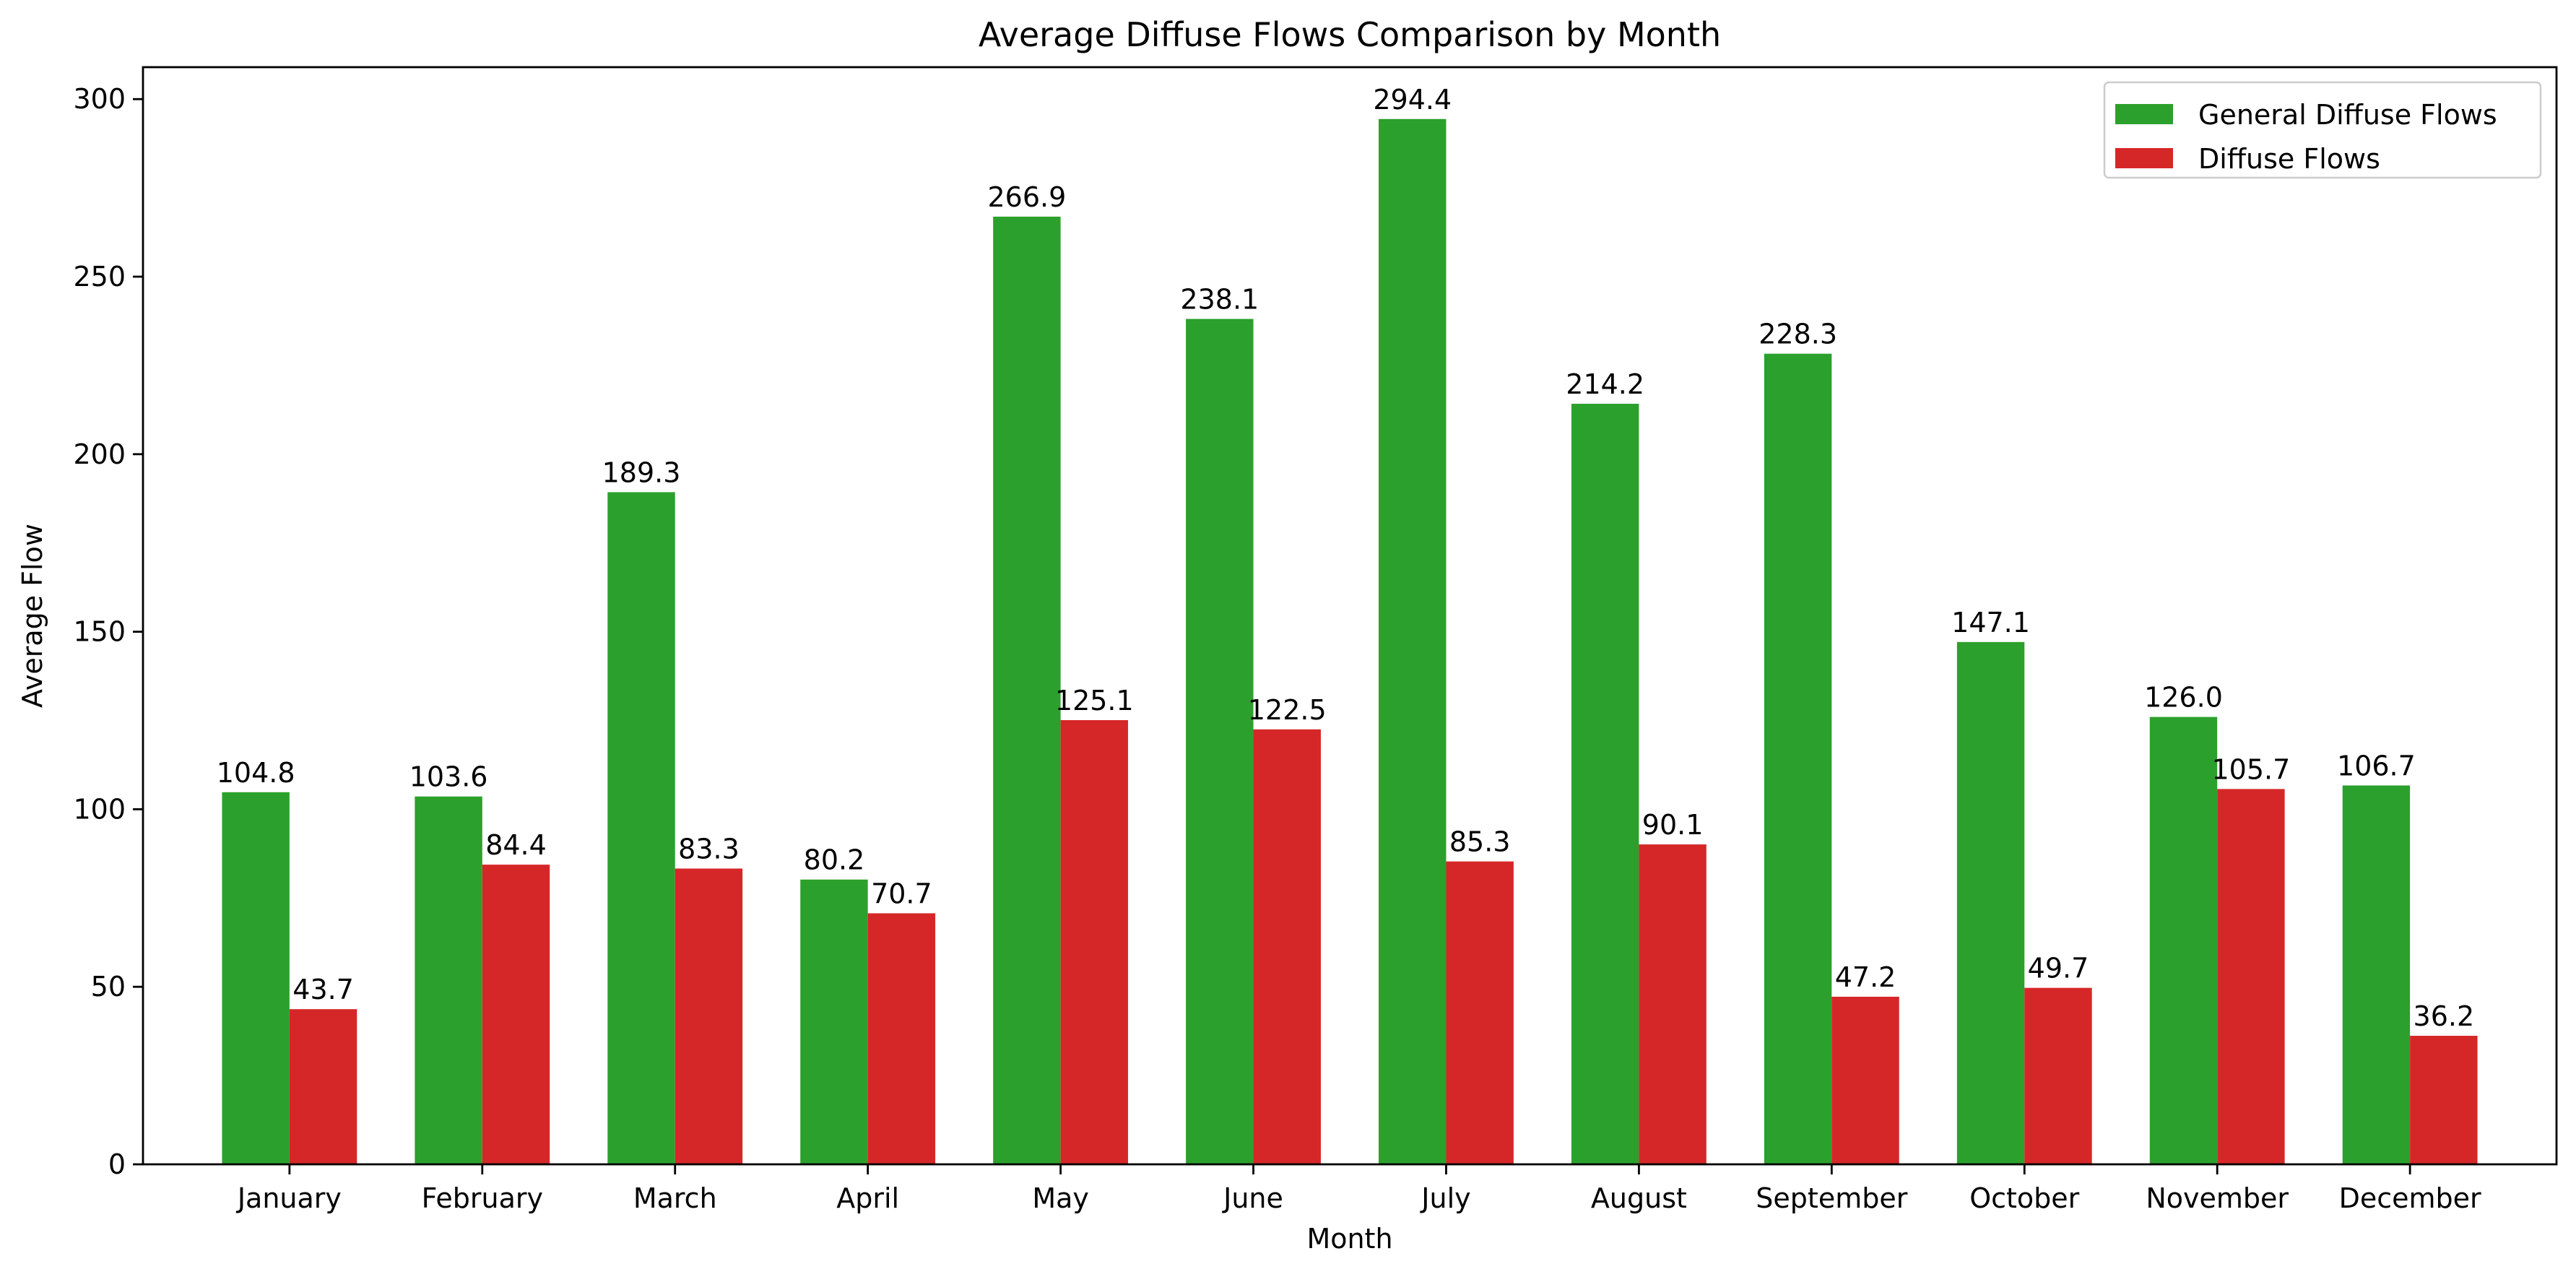 This screenshot has width=2576, height=1277. I want to click on y-tick-label: 50, so click(108, 987).